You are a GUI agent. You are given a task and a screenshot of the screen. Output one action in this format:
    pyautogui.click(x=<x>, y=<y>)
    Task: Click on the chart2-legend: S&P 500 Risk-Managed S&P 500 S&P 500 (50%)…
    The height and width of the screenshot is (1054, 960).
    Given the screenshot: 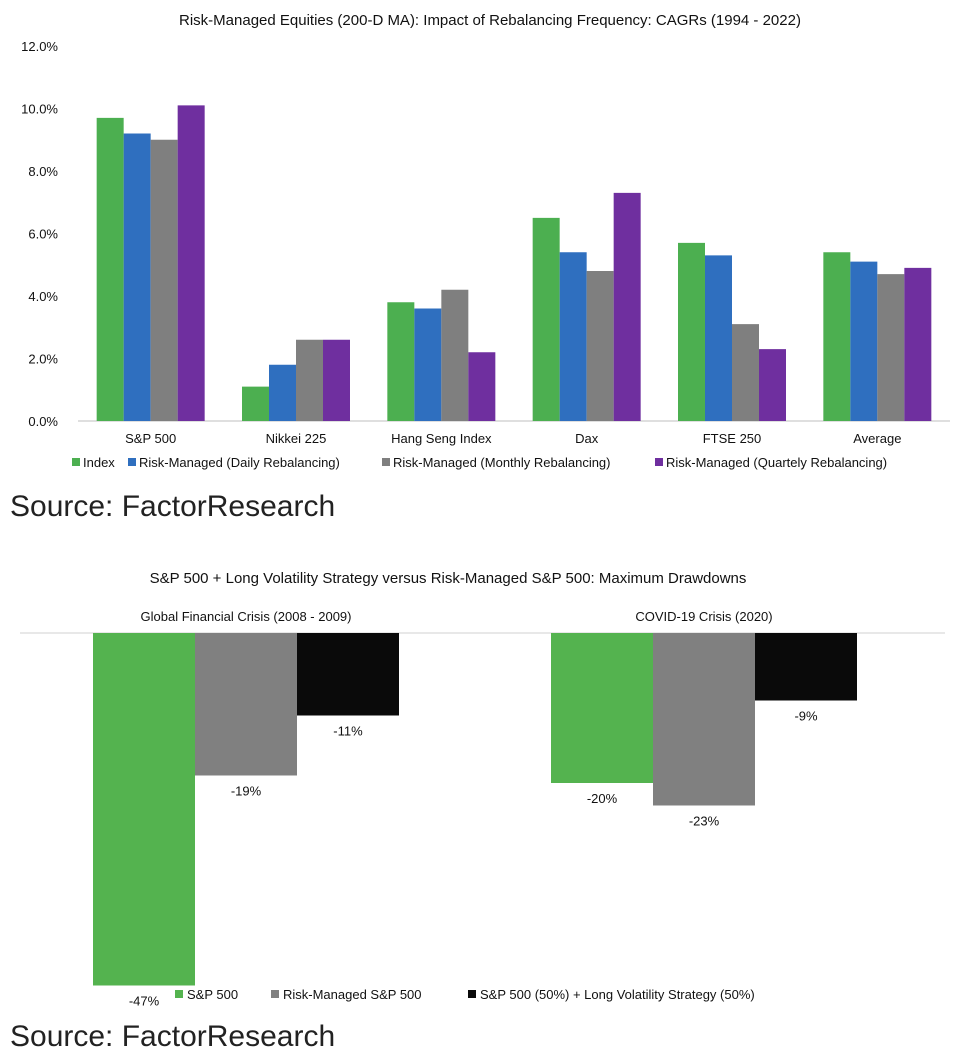 What is the action you would take?
    pyautogui.click(x=465, y=994)
    